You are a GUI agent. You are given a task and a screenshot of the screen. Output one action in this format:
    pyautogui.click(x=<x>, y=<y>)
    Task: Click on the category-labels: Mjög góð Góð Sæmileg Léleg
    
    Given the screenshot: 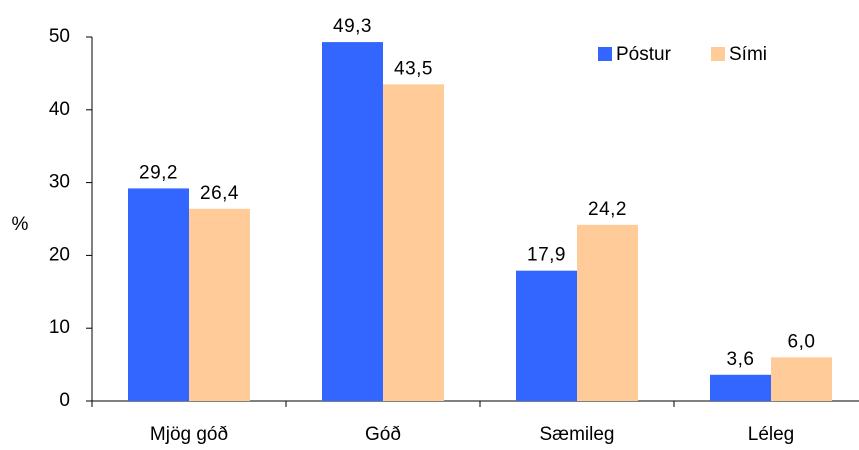 What is the action you would take?
    pyautogui.click(x=472, y=434)
    